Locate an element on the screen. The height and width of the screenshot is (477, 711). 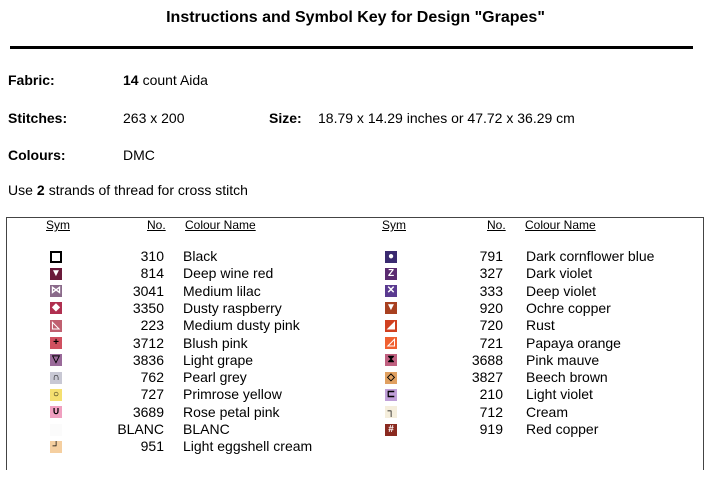
symbol-swatch-icon: ✕ is located at coordinates (391, 291).